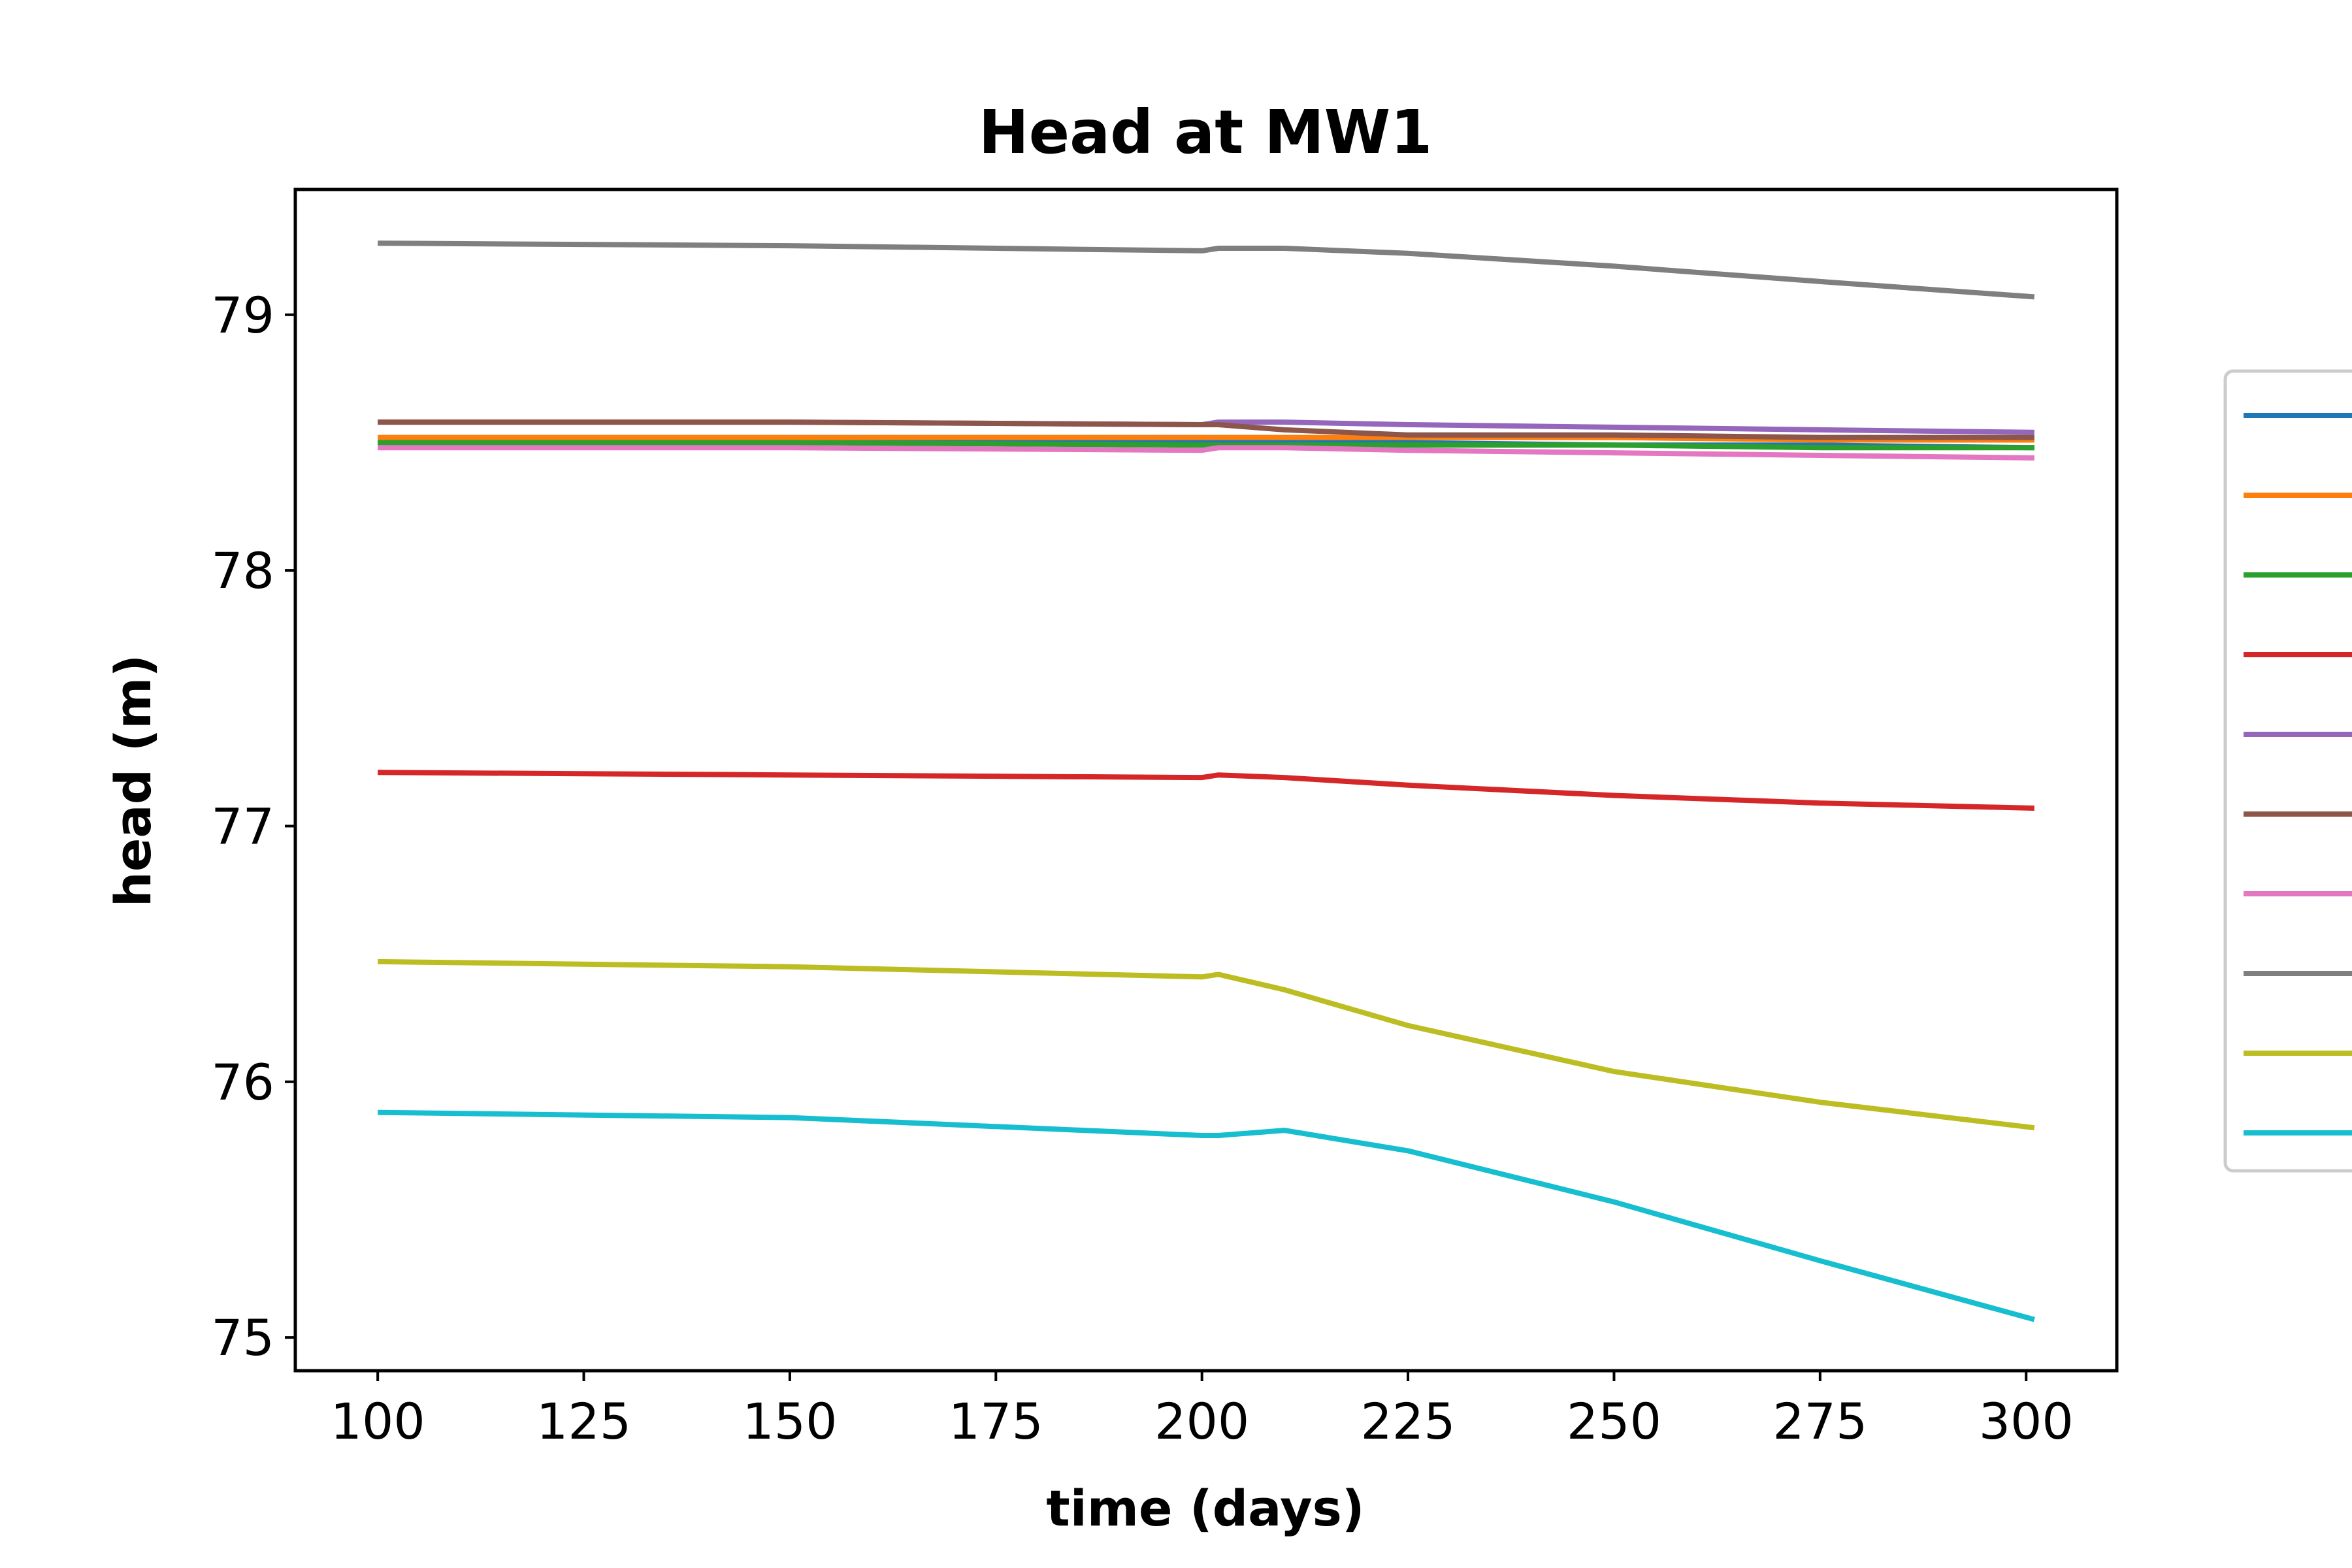 The image size is (2352, 1568). Describe the element at coordinates (242, 571) in the screenshot. I see `y-tick-label: 78` at that location.